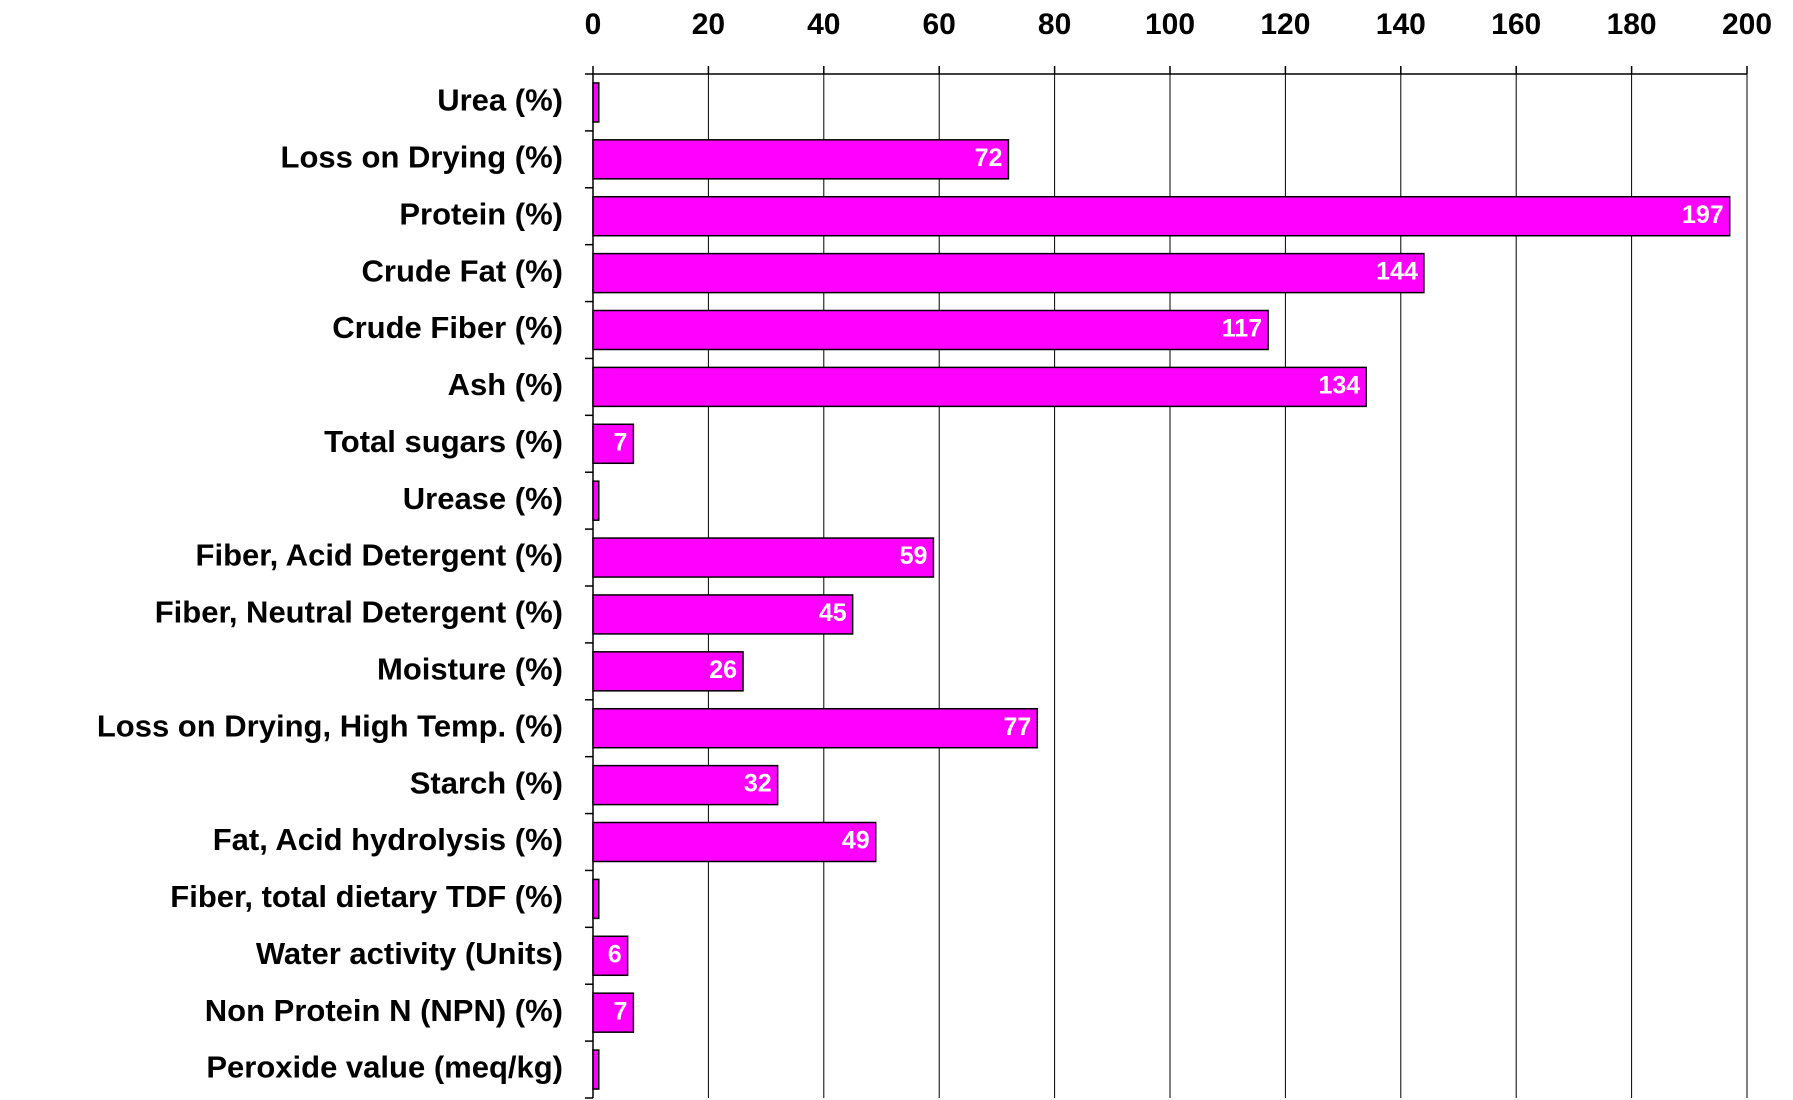 This screenshot has width=1793, height=1100. Describe the element at coordinates (1516, 24) in the screenshot. I see `x-tick-label: 160` at that location.